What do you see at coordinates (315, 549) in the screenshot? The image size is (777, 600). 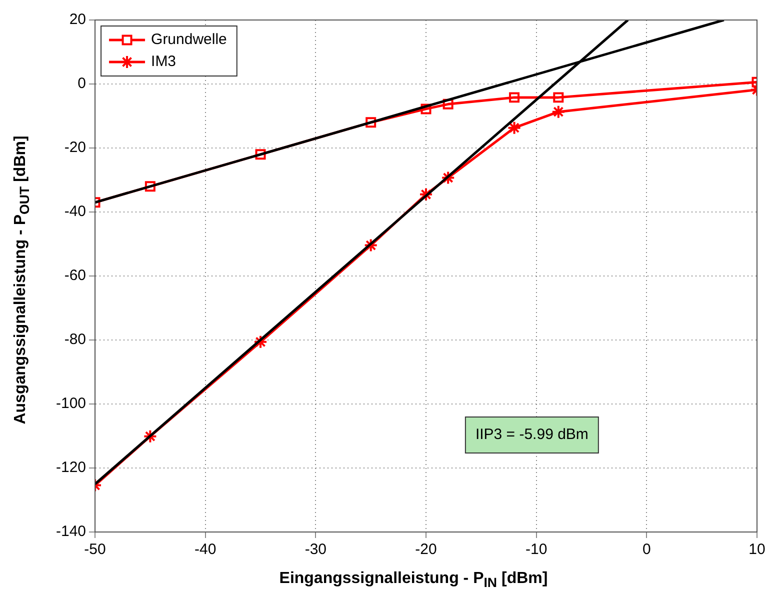 I see `x-tick-label: -30` at bounding box center [315, 549].